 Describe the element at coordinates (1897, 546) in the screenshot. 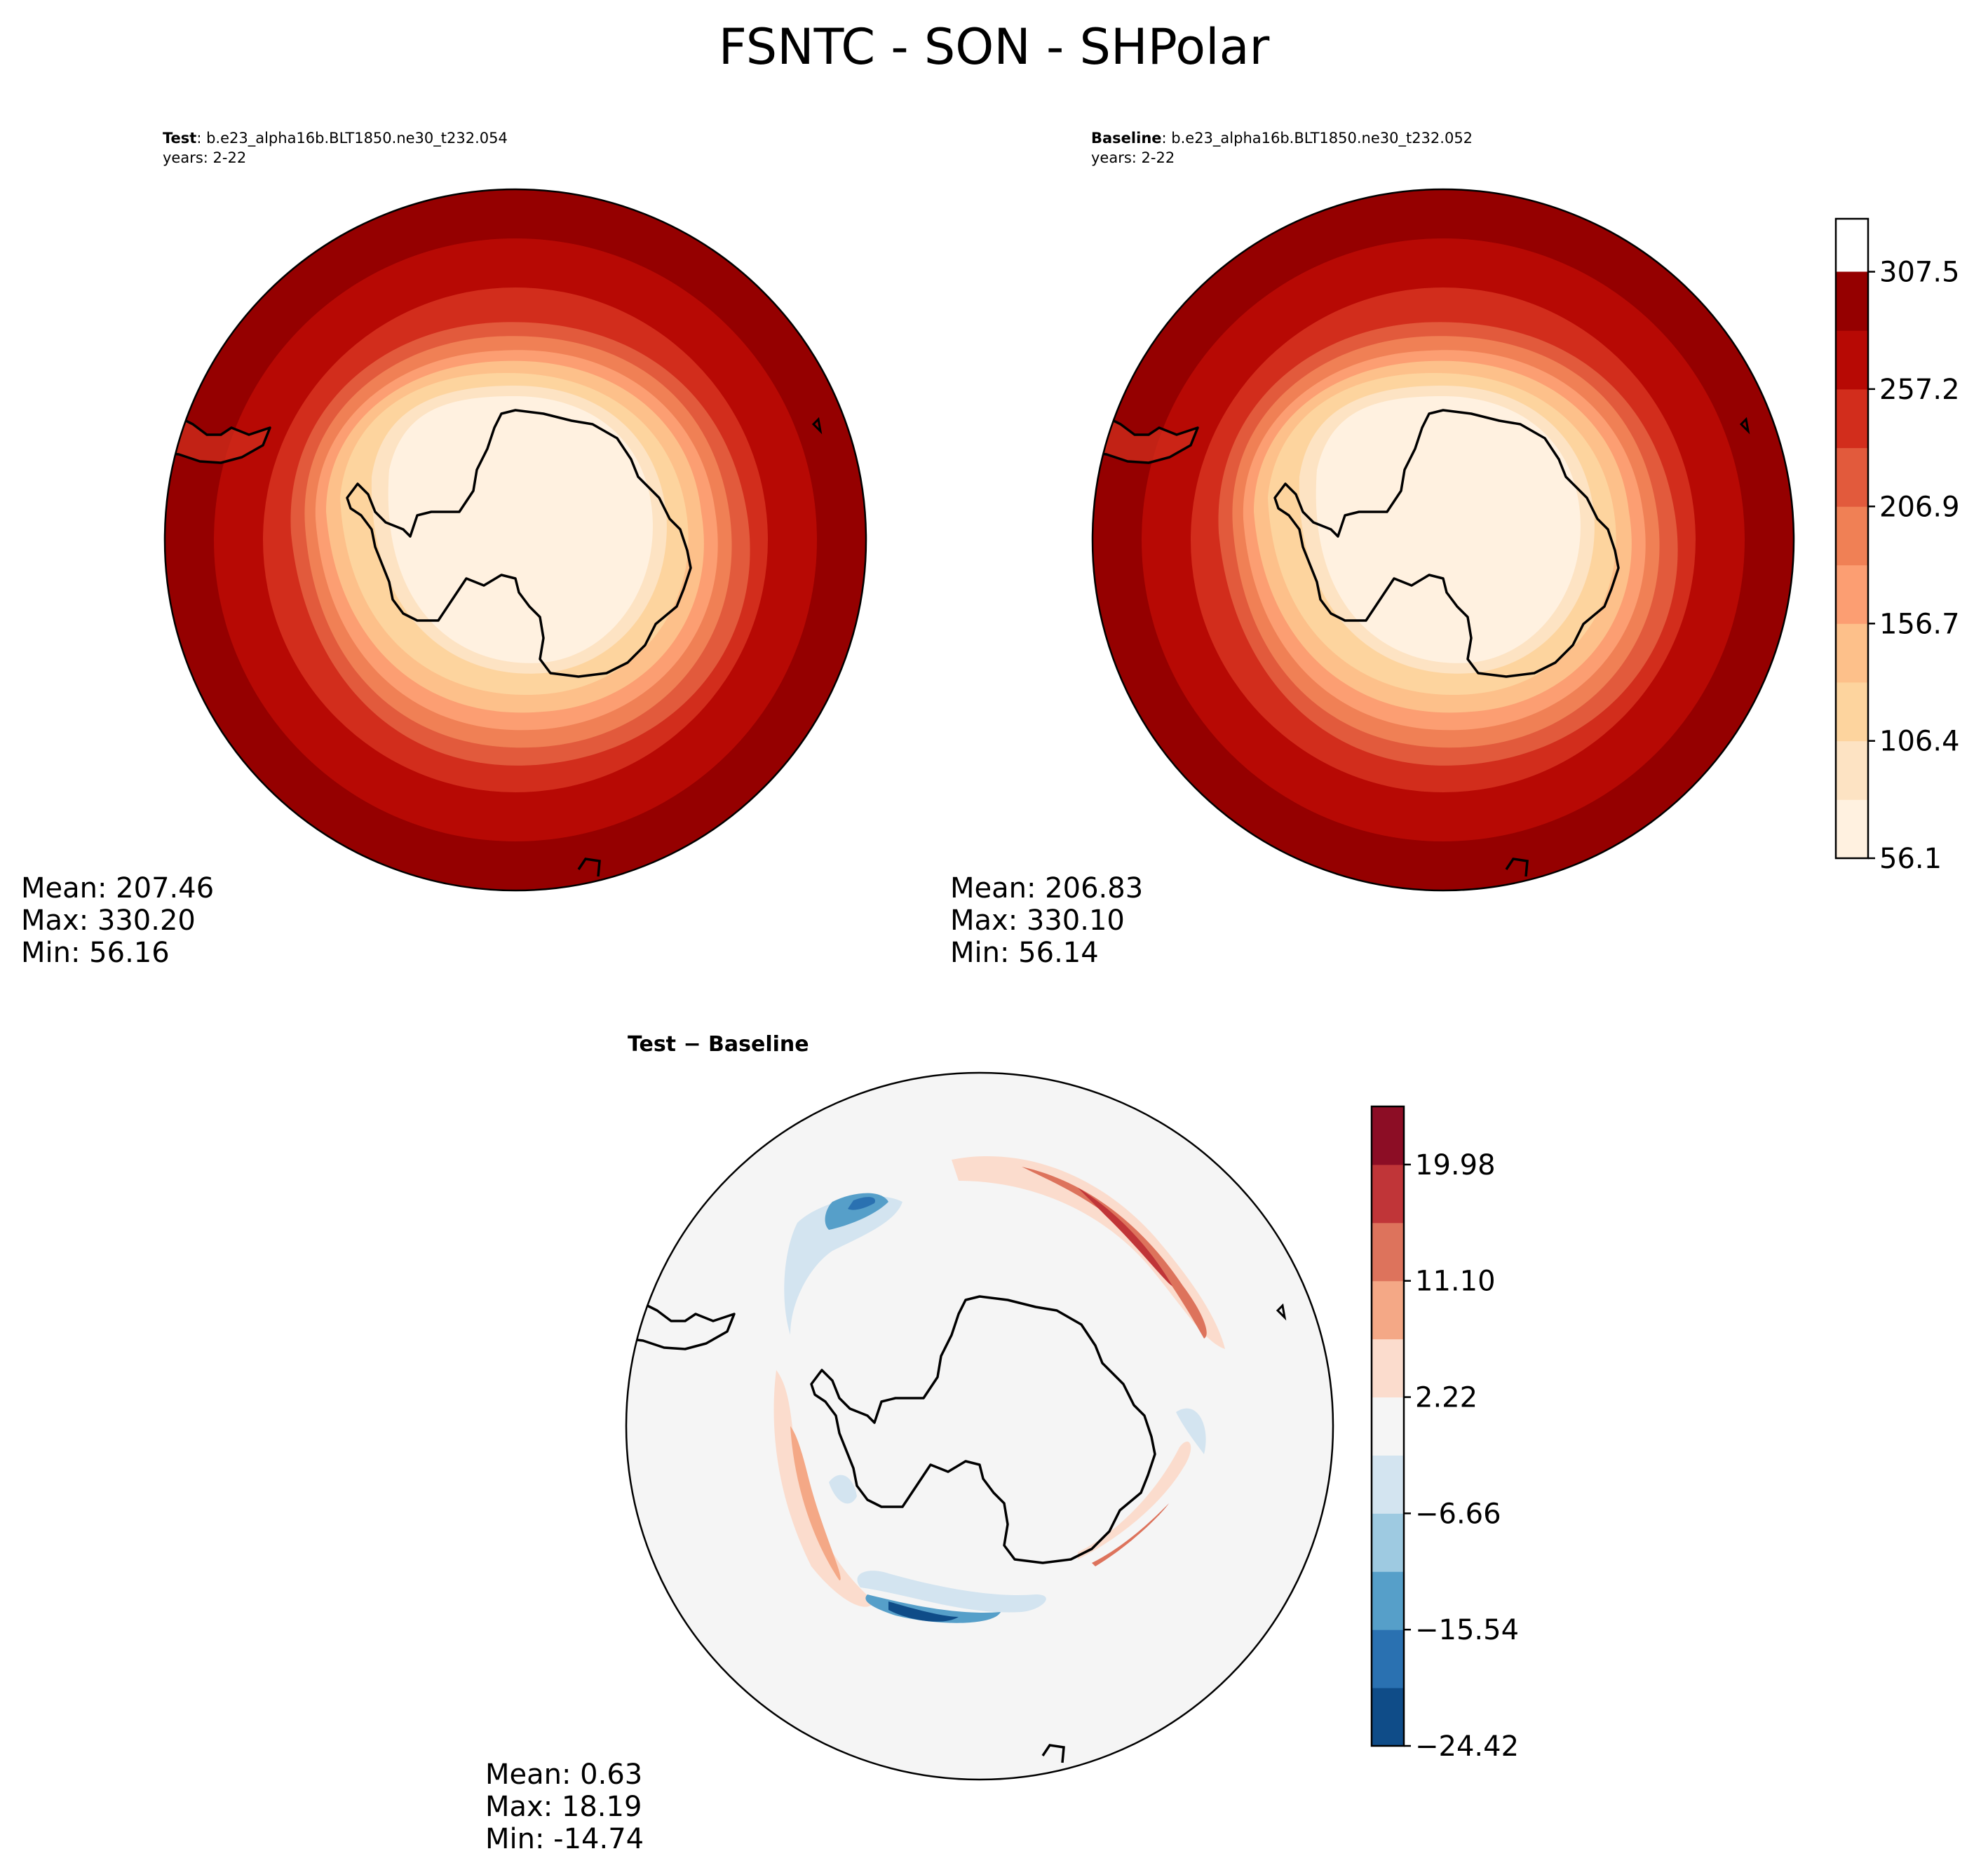

I see `colorbar-top: 56.1 106.4 156.7 206.9 257.2 307.5` at that location.